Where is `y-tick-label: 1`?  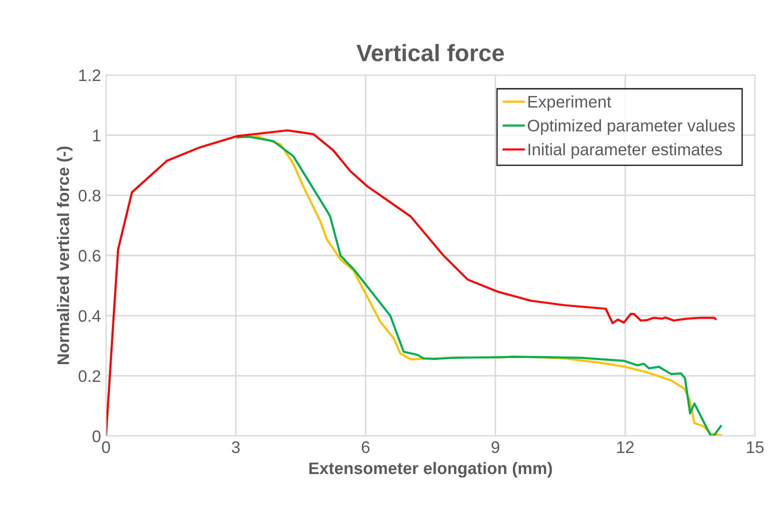 y-tick-label: 1 is located at coordinates (96, 136).